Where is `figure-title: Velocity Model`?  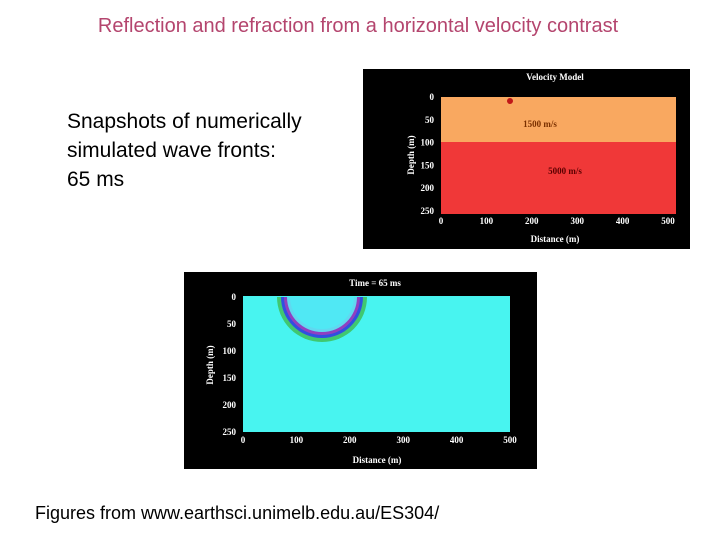 figure-title: Velocity Model is located at coordinates (555, 77).